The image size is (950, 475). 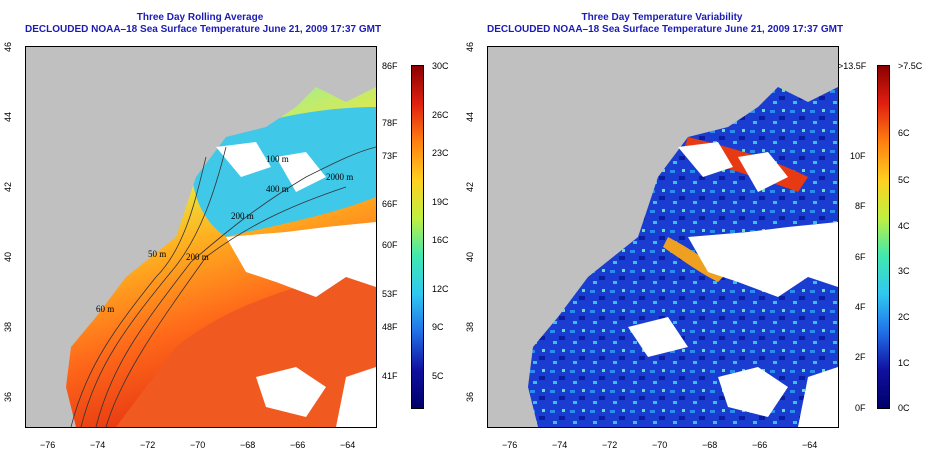 I want to click on right-title-line1: Three Day Temperature Variability, so click(x=662, y=17).